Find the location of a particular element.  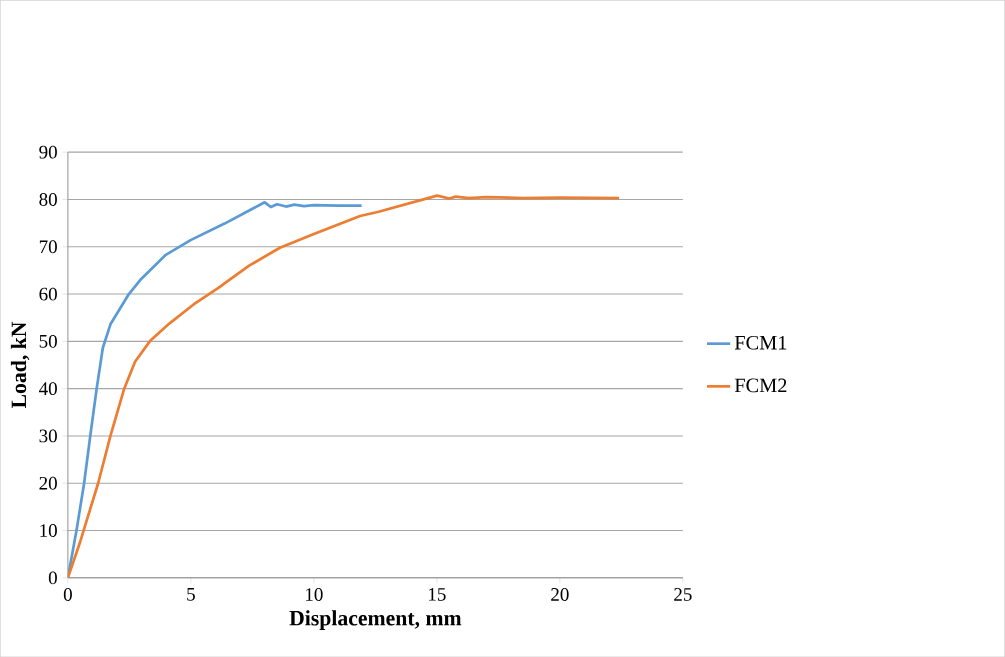

y-tick-label: 20 is located at coordinates (48, 483).